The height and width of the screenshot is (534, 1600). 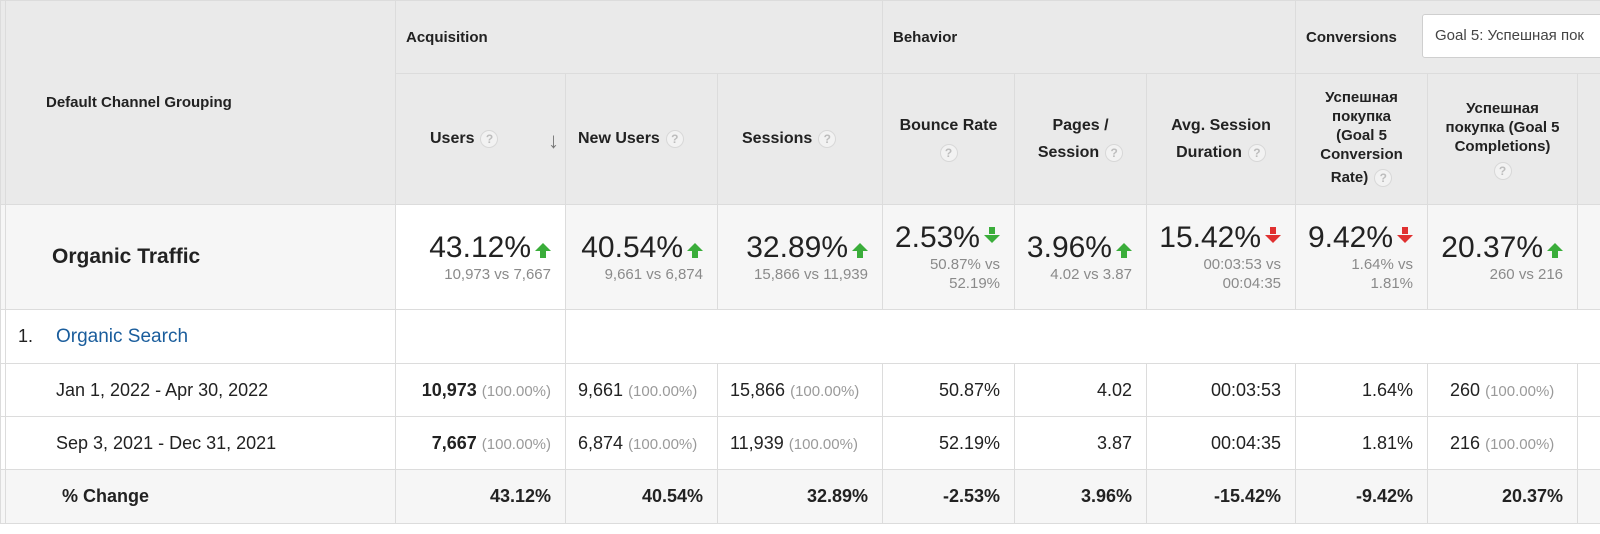 I want to click on column-goal-rate-label-3: (Goal 5, so click(x=1361, y=135).